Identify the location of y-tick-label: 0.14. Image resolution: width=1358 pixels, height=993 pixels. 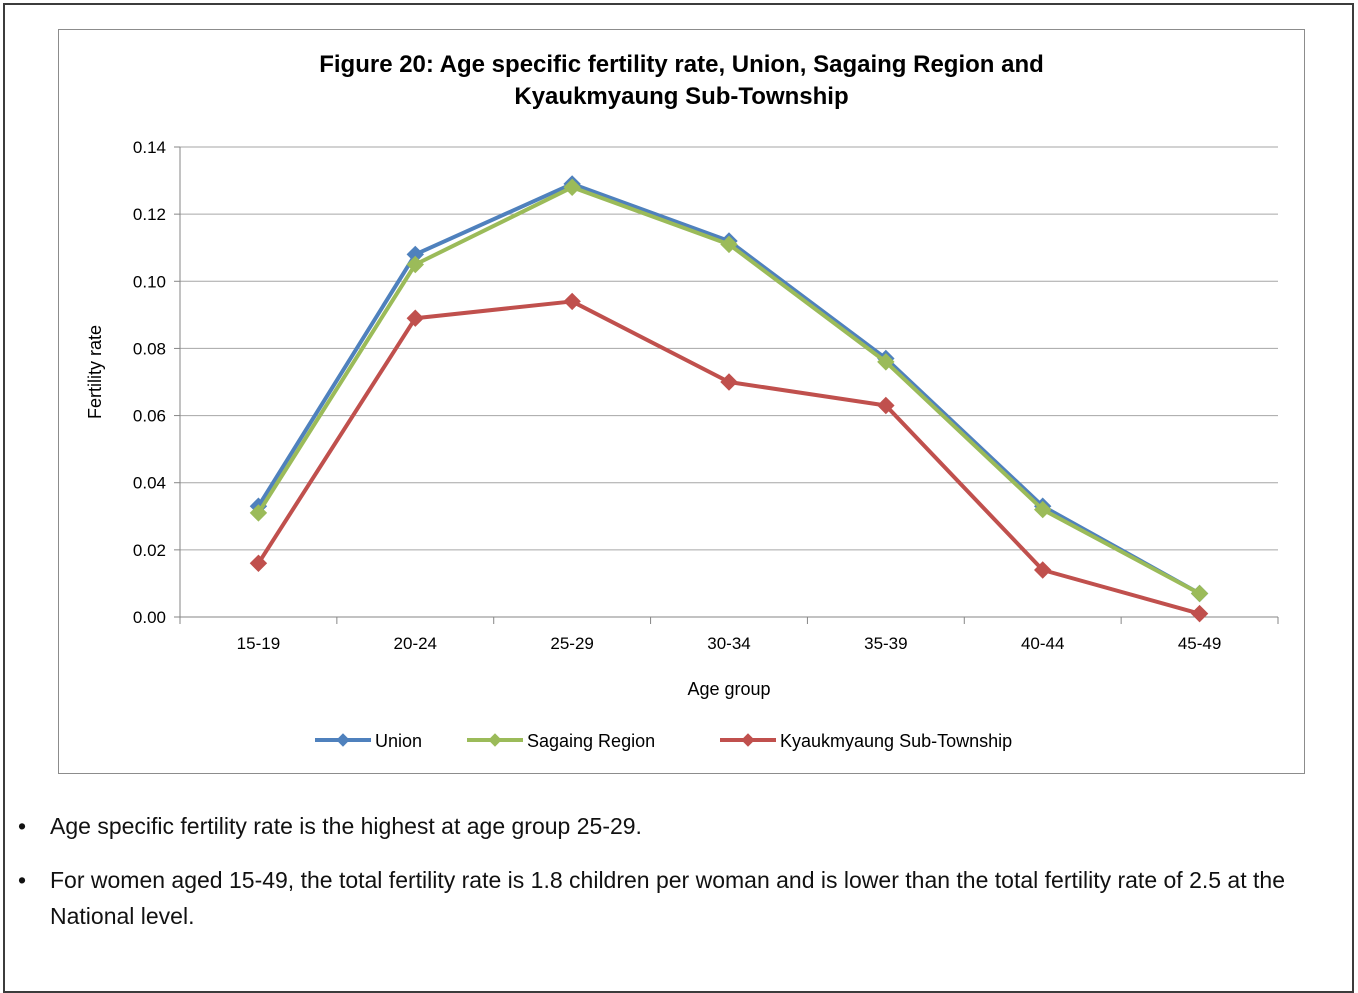
(149, 147).